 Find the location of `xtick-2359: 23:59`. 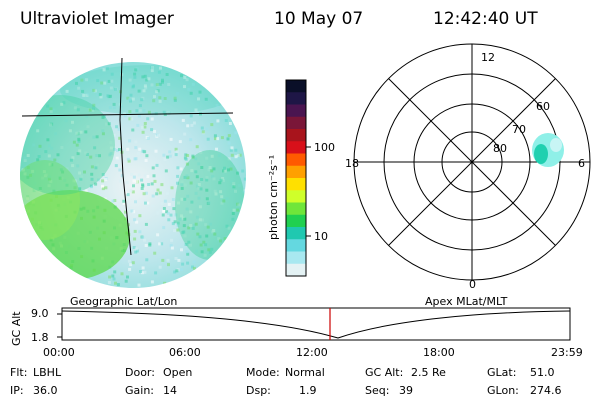

xtick-2359: 23:59 is located at coordinates (567, 352).